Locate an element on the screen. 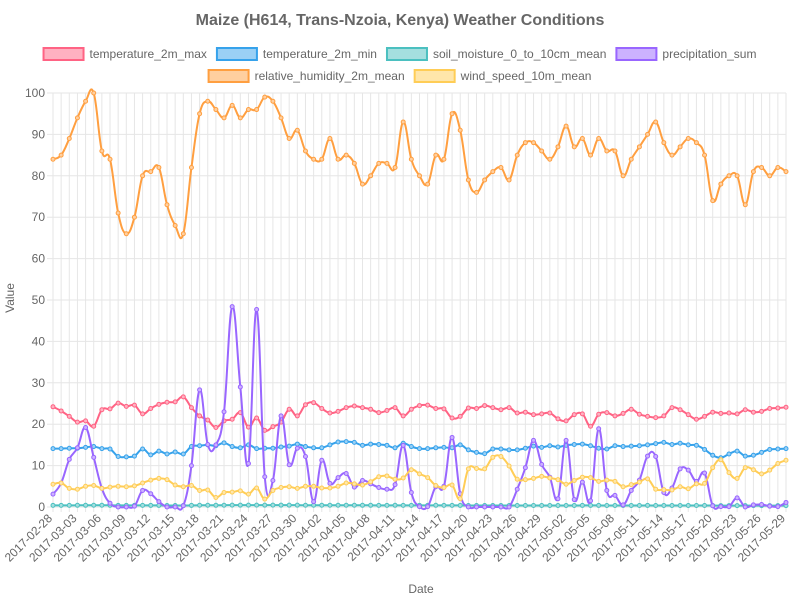  legend-label: temperature_2m_max is located at coordinates (148, 54).